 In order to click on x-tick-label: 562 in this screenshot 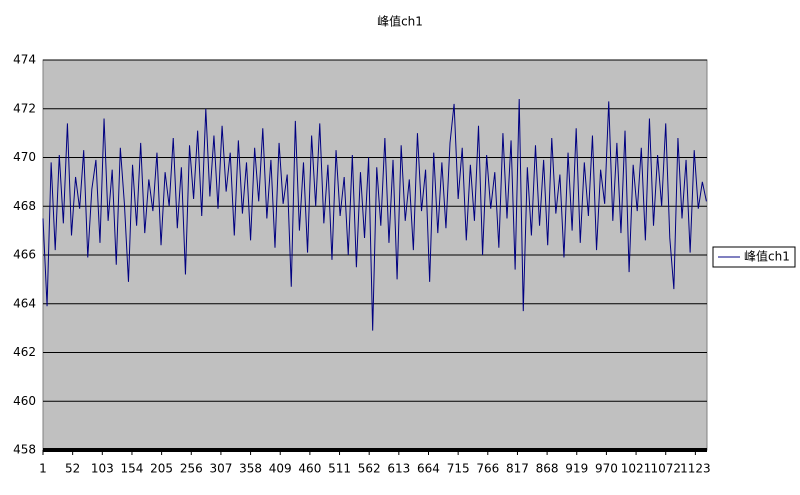, I will do `click(369, 469)`.